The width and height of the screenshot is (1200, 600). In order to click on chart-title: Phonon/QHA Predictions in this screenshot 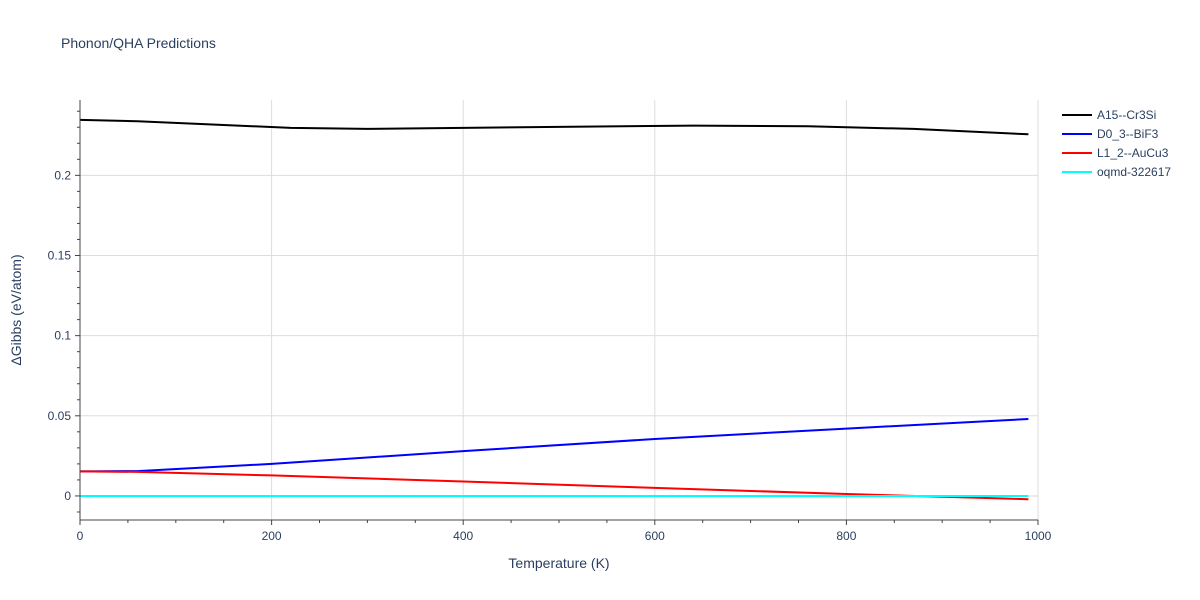, I will do `click(138, 43)`.